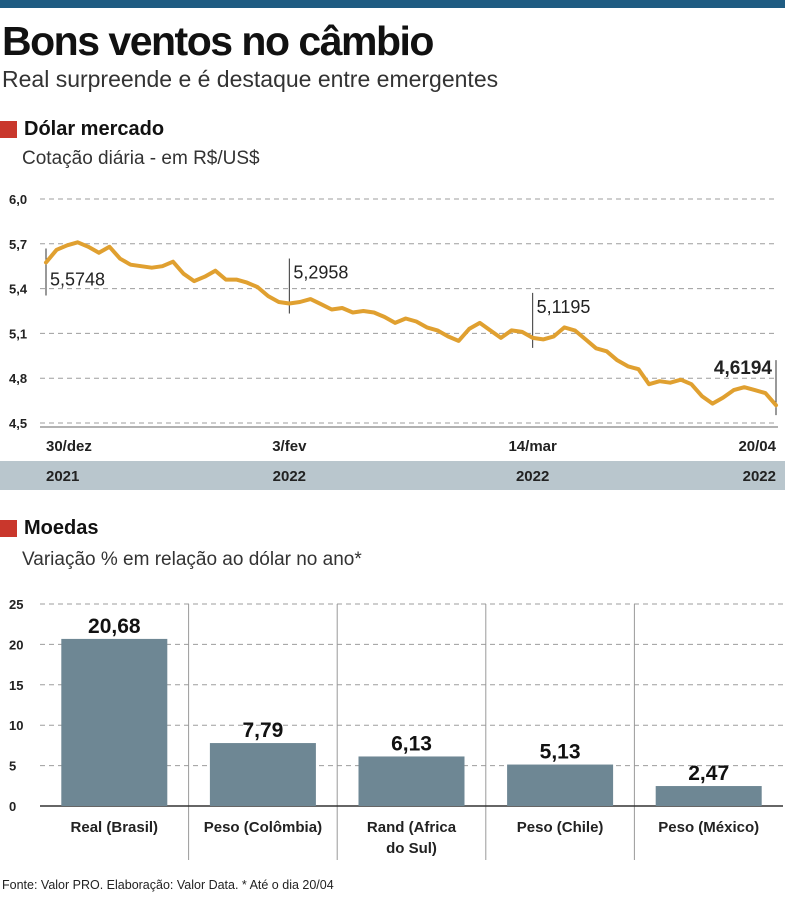  I want to click on x-year-label: 2021, so click(62, 476).